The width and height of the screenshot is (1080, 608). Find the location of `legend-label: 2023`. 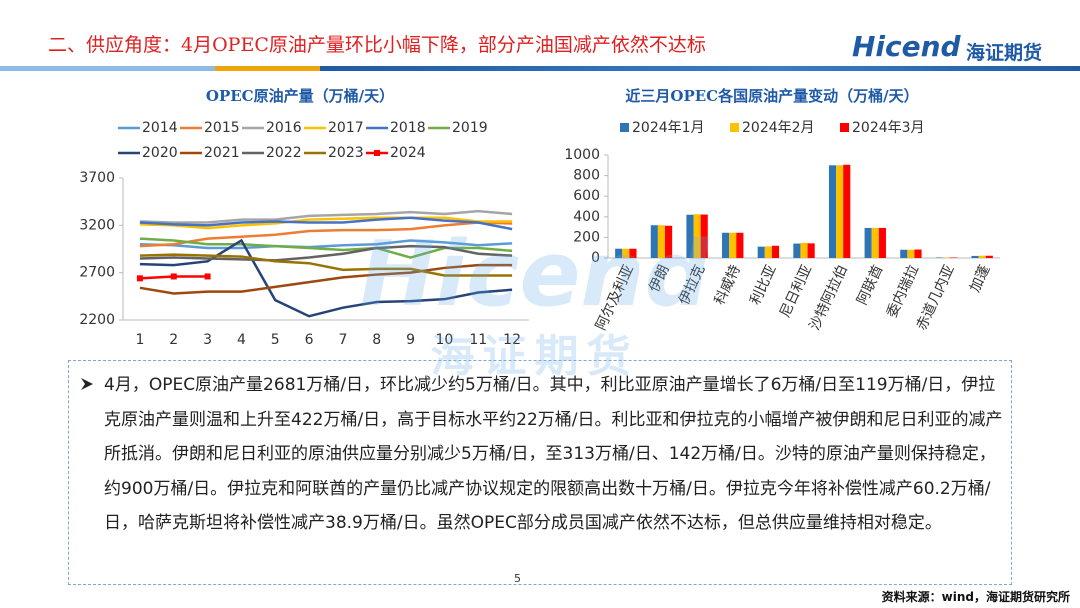

legend-label: 2023 is located at coordinates (346, 153).